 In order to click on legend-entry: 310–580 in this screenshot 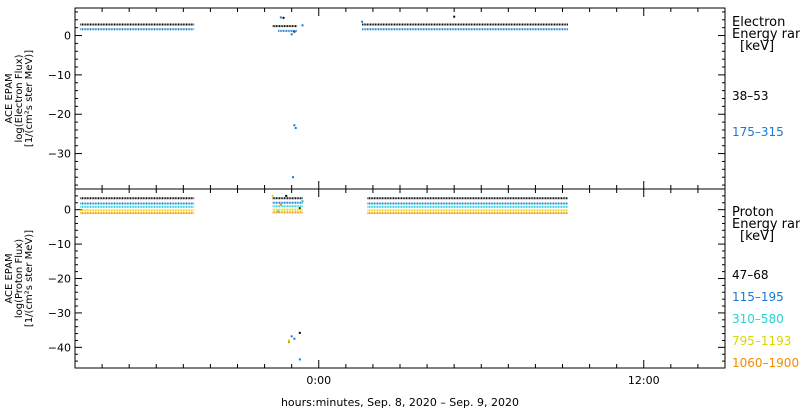, I will do `click(758, 319)`.